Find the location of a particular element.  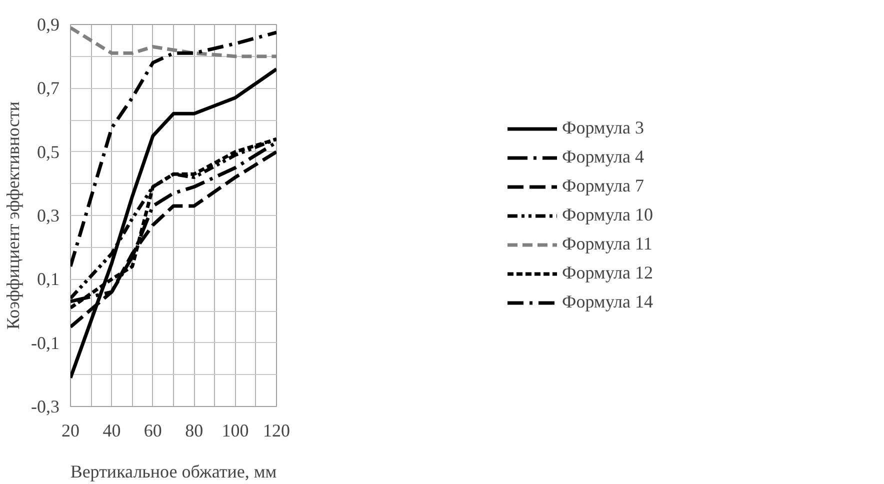

legend-label: Формула 3 is located at coordinates (603, 128).